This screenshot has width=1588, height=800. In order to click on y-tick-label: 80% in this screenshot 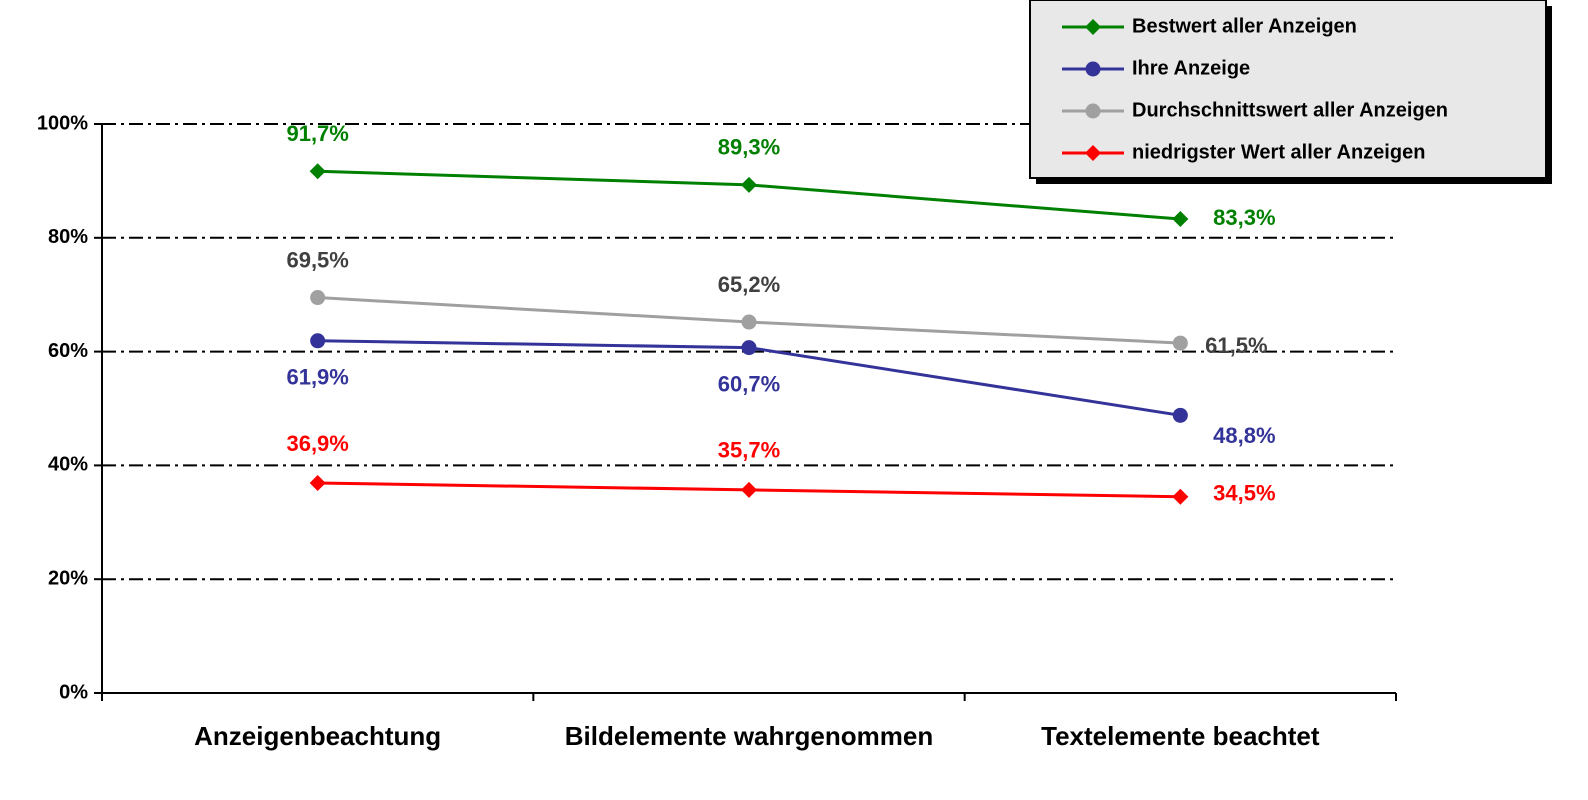, I will do `click(68, 237)`.